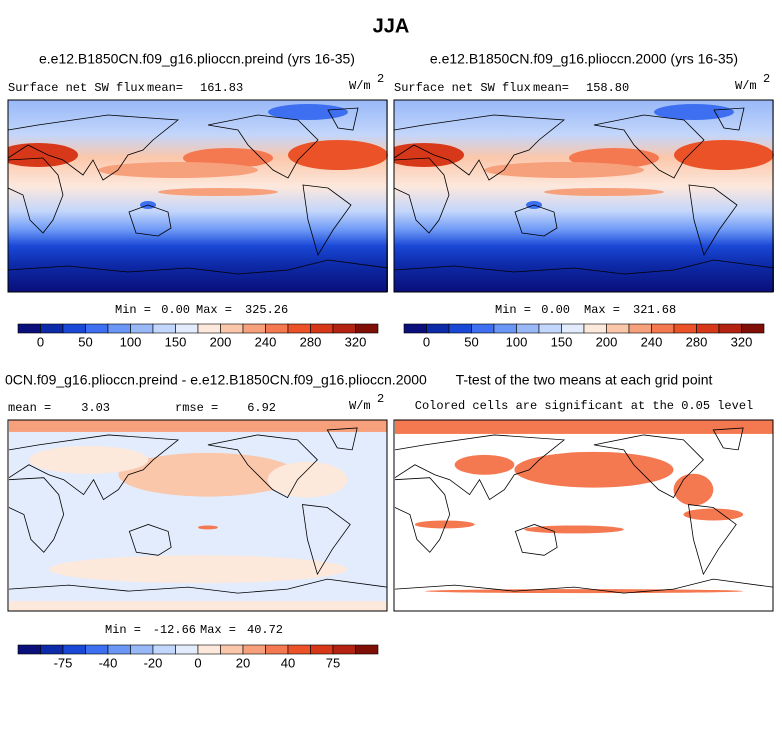  Describe the element at coordinates (333, 662) in the screenshot. I see `colorbar-tick-label: 75` at that location.